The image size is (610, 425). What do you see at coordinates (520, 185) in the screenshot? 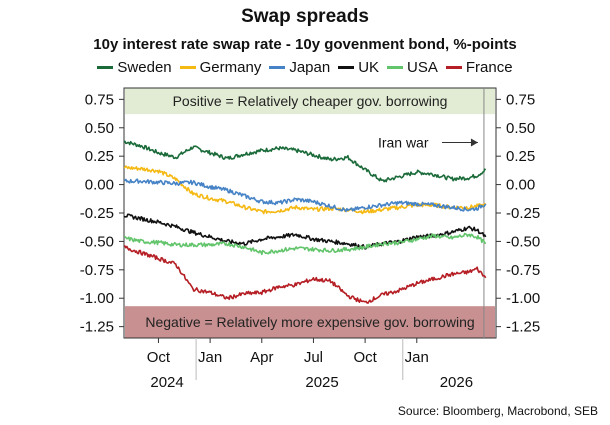
I see `y-tick-label-right: 0.00` at bounding box center [520, 185].